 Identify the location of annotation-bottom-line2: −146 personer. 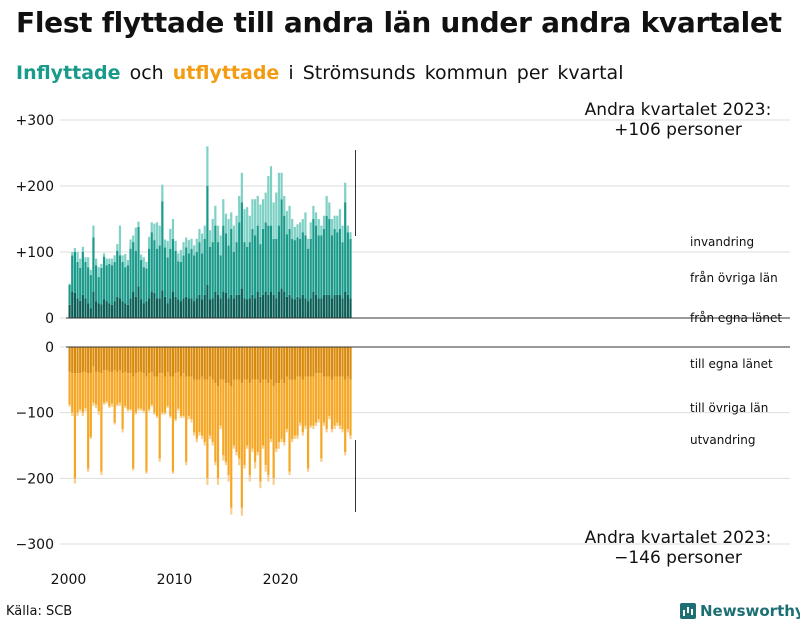
(678, 558).